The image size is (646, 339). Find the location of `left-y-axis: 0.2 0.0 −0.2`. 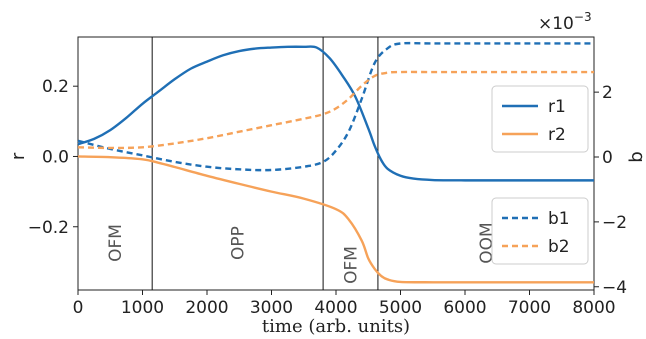

left-y-axis: 0.2 0.0 −0.2 is located at coordinates (53, 157).